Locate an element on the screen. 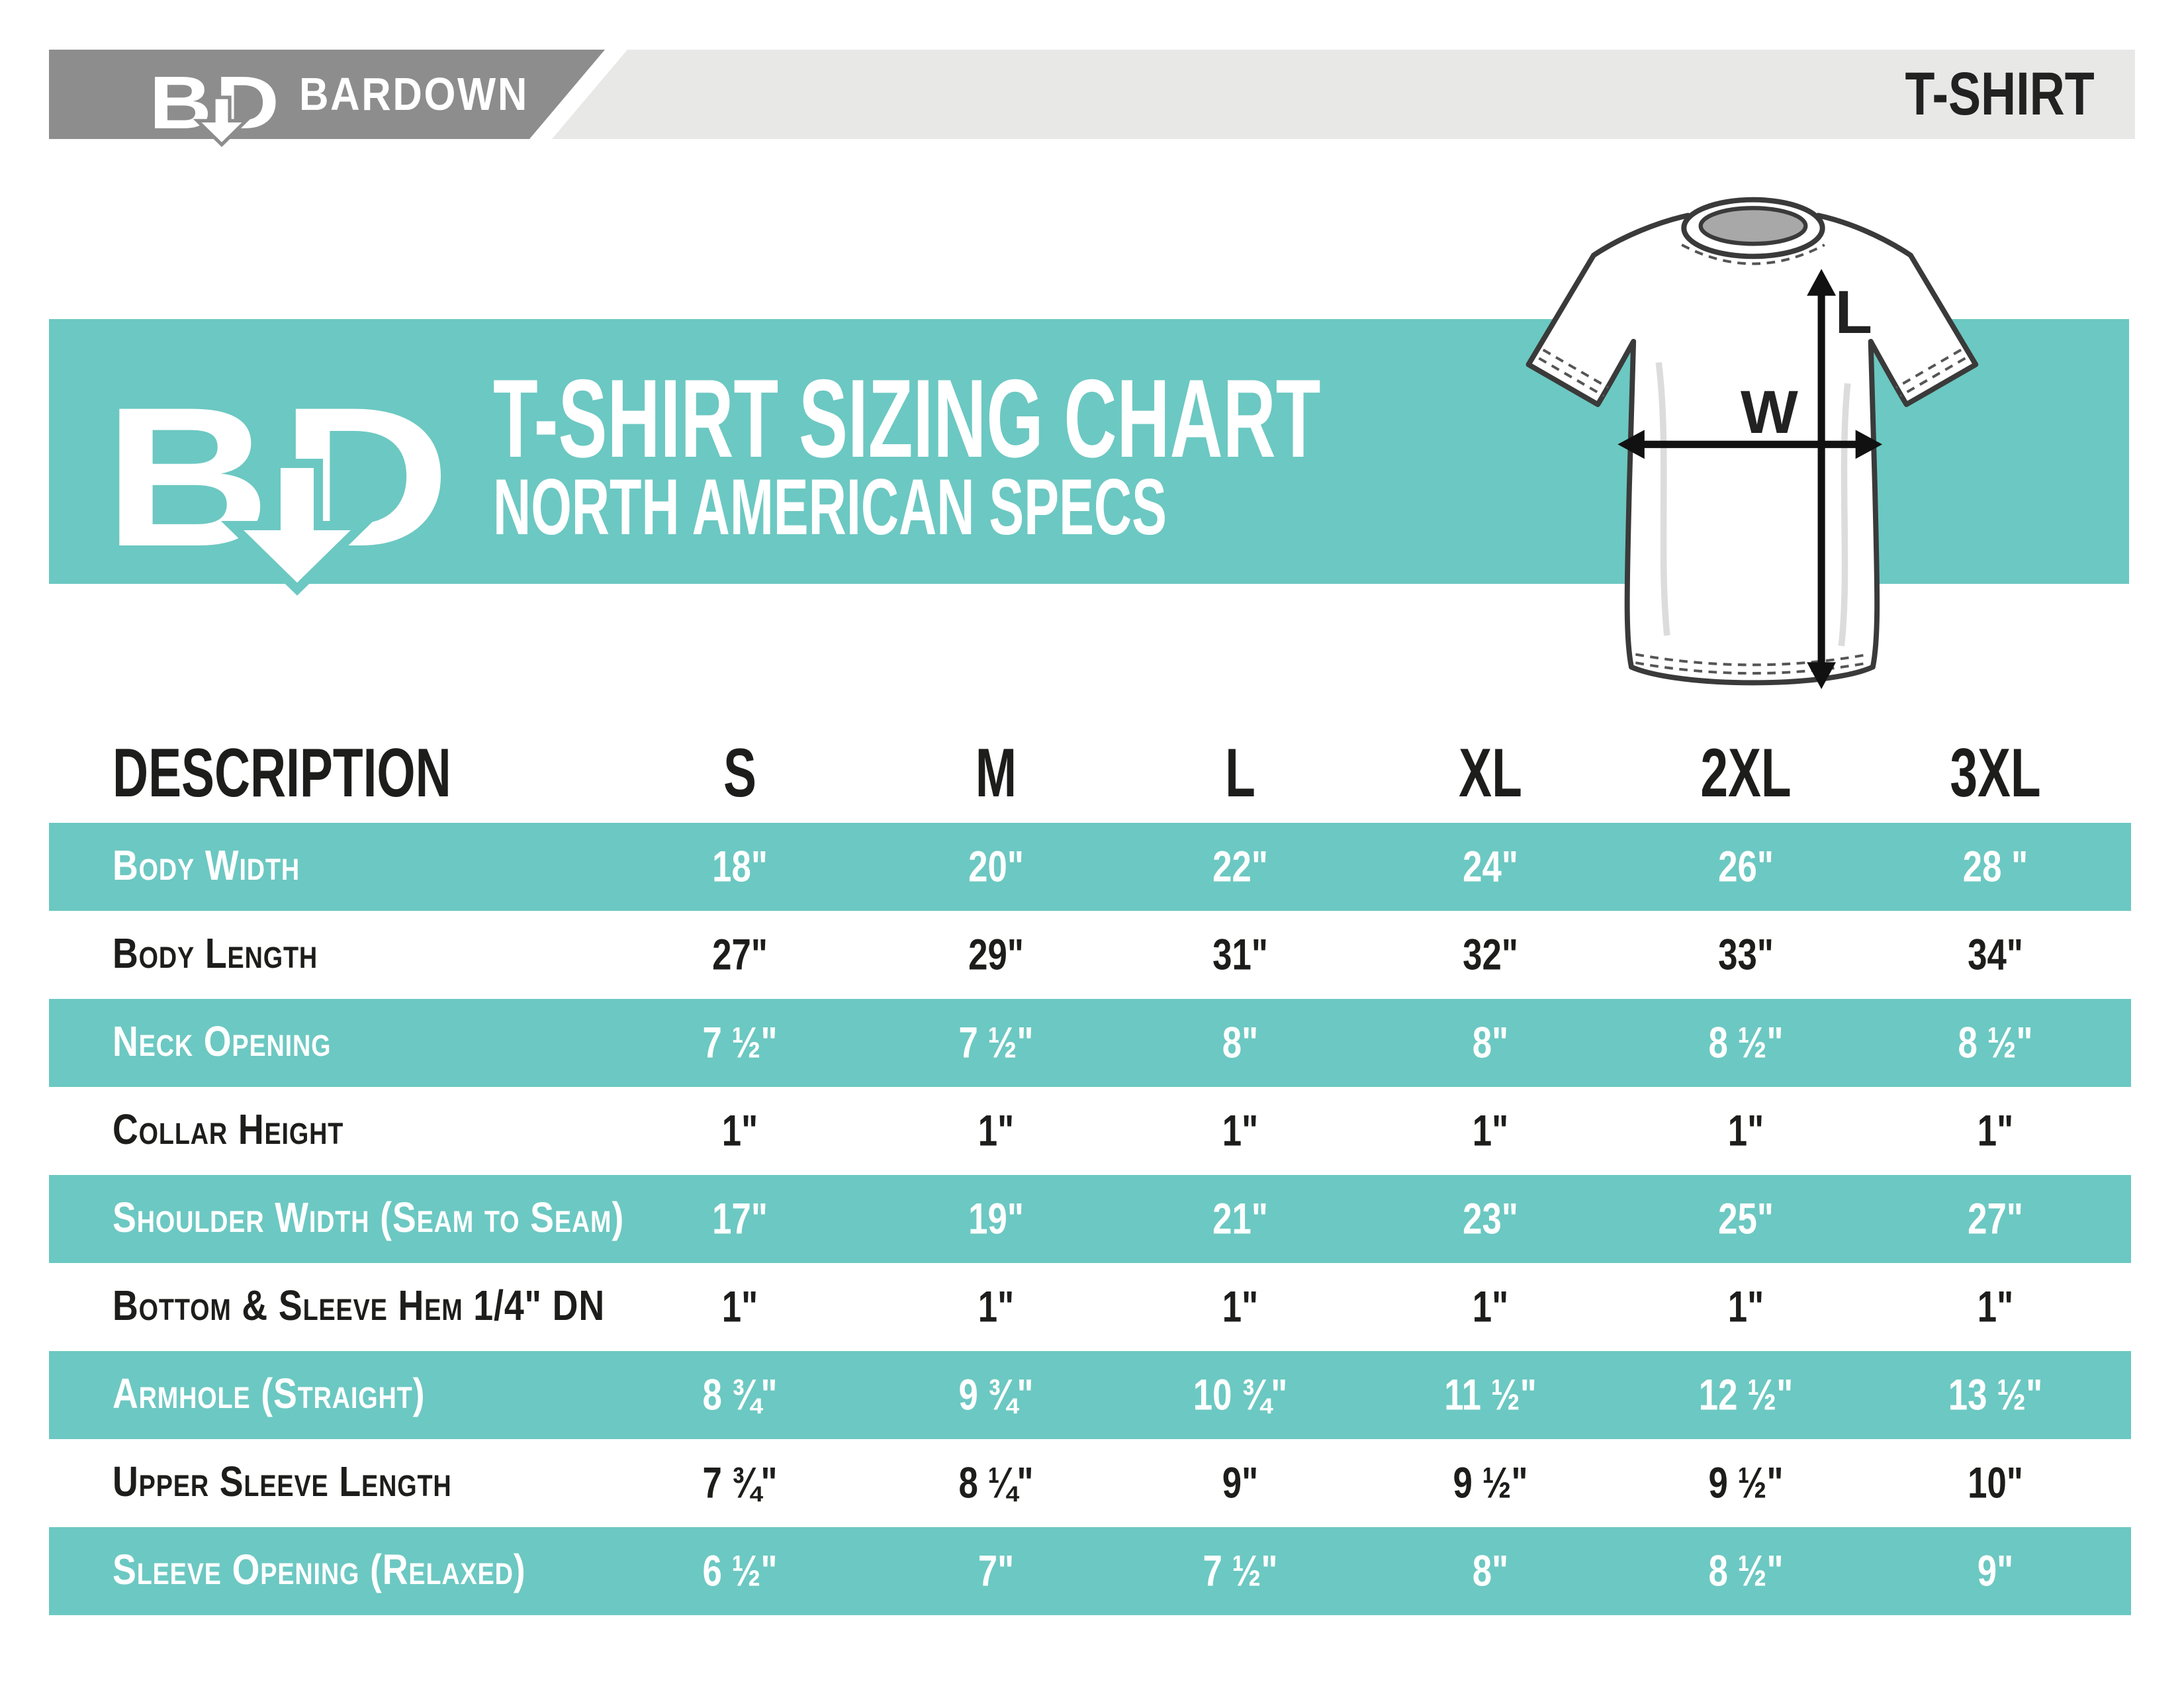 The image size is (2184, 1688). table-header-row: DESCRIPTION S M L XL 2XL 3XL is located at coordinates (1090, 773).